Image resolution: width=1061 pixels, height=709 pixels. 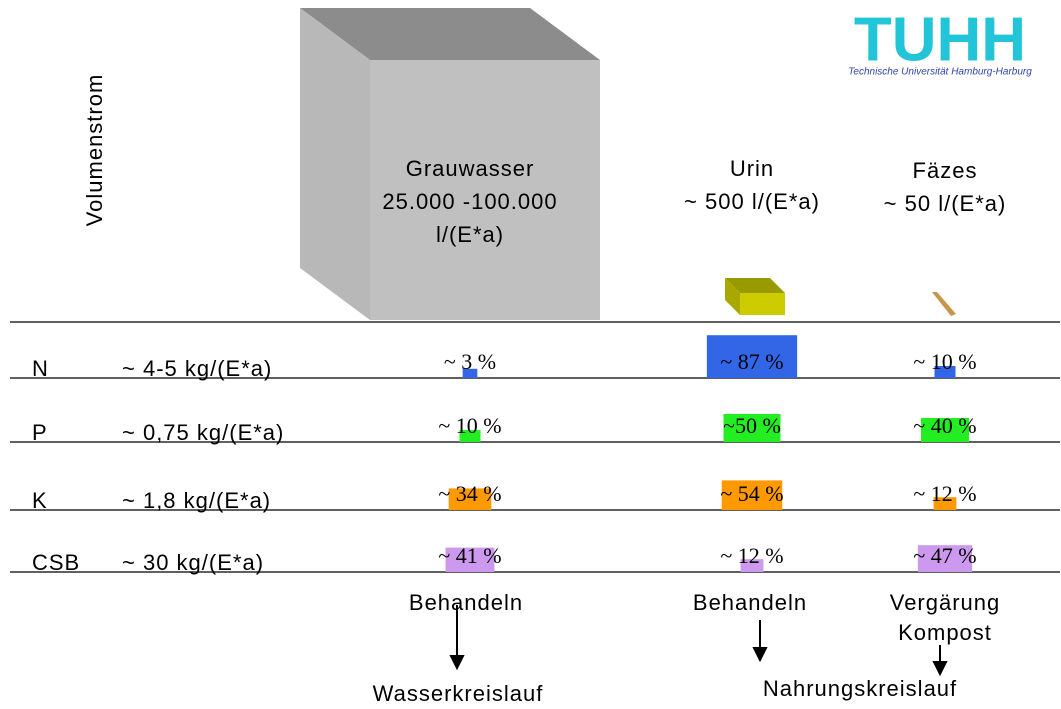 I want to click on logo-subtitle: Technische Universität Hamburg-Harburg, so click(x=940, y=72).